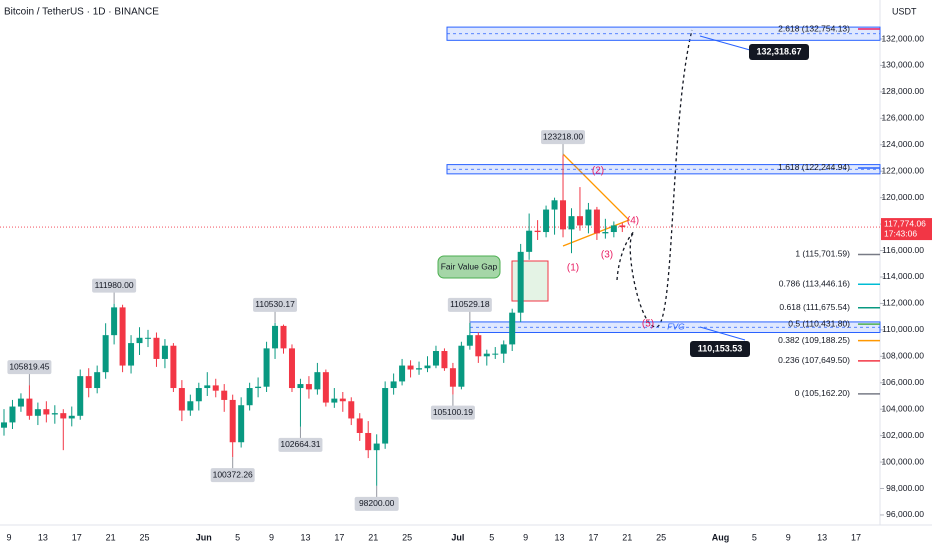 This screenshot has height=550, width=932. I want to click on wave-label: (5), so click(648, 324).